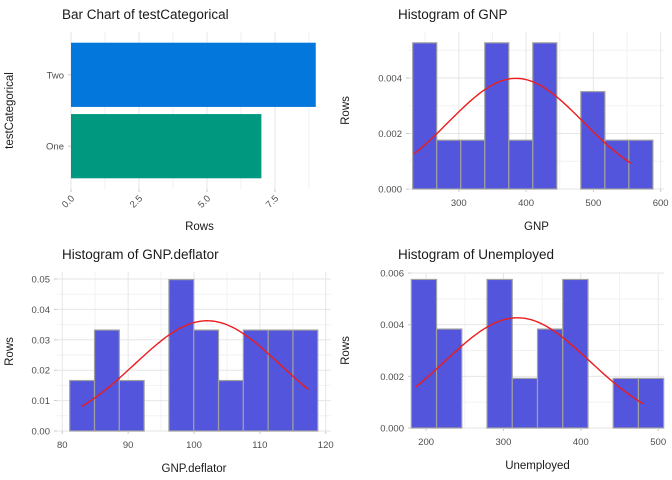  Describe the element at coordinates (68, 201) in the screenshot. I see `x-tick-label: 0.0` at that location.